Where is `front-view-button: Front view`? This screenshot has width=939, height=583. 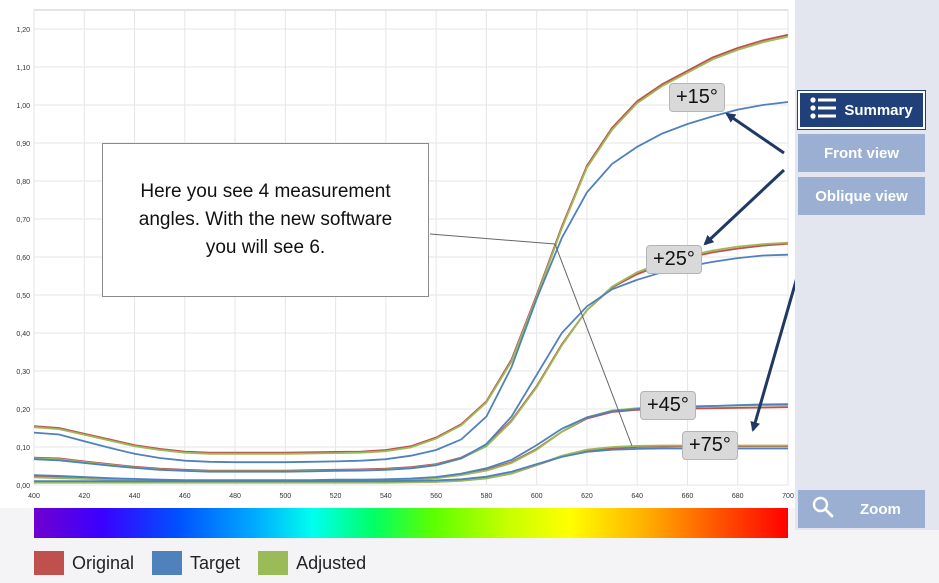
front-view-button: Front view is located at coordinates (861, 153).